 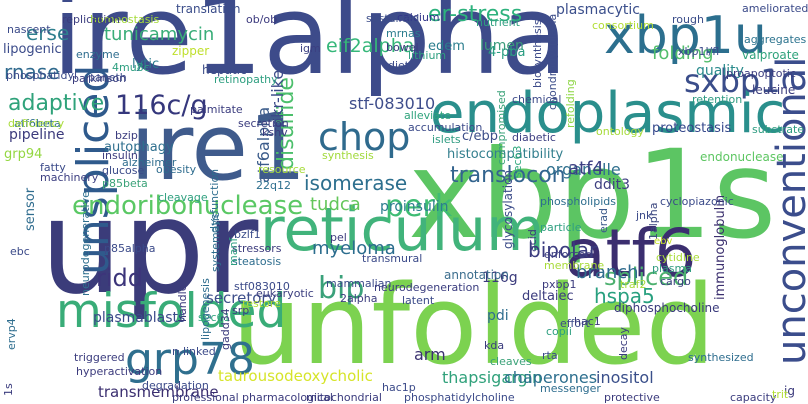 What do you see at coordinates (511, 361) in the screenshot?
I see `cloud-word: cleaves` at bounding box center [511, 361].